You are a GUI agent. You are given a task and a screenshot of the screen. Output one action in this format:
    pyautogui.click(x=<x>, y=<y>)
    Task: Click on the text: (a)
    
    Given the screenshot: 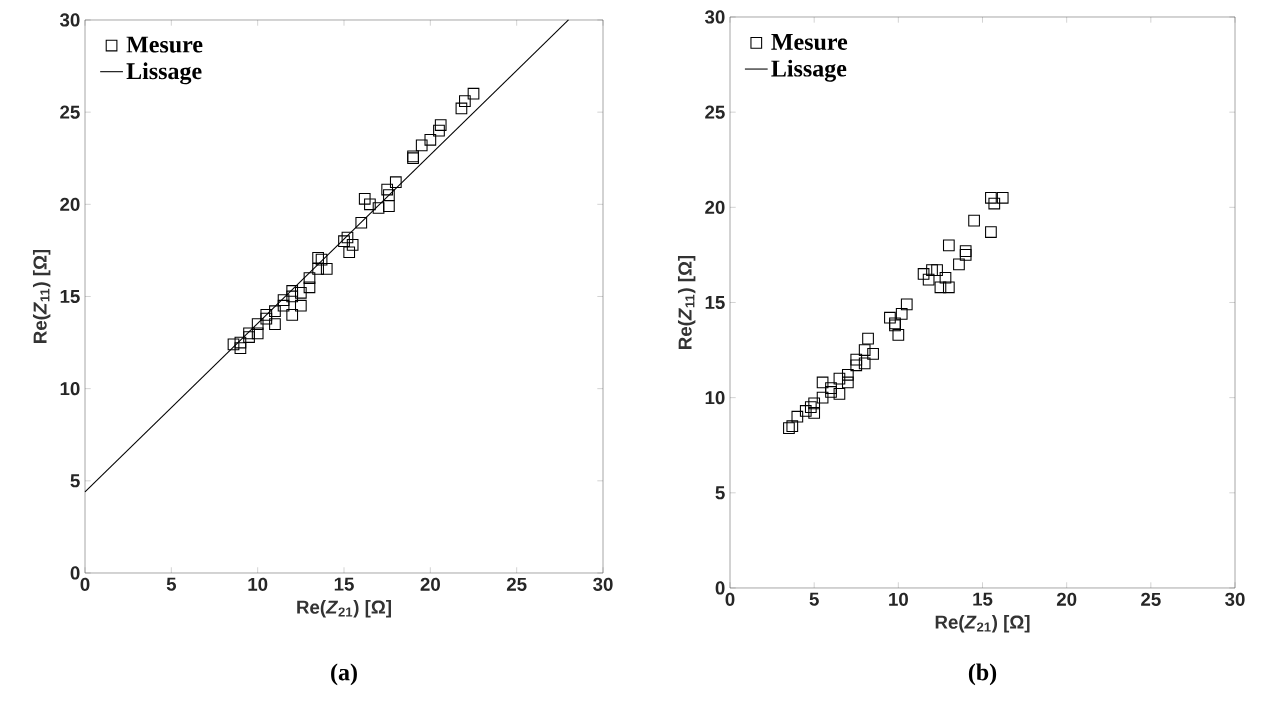 What is the action you would take?
    pyautogui.click(x=344, y=674)
    